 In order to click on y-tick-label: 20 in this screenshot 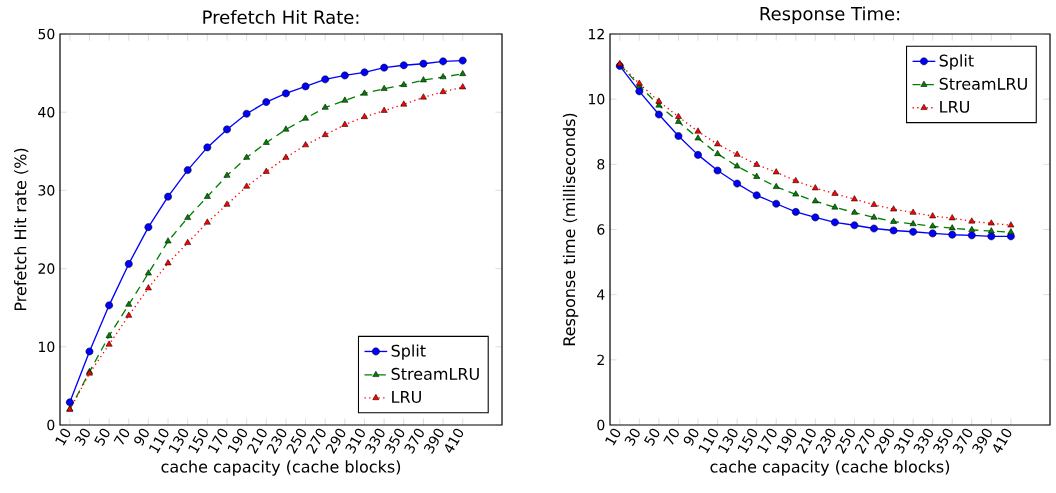, I will do `click(46, 268)`.